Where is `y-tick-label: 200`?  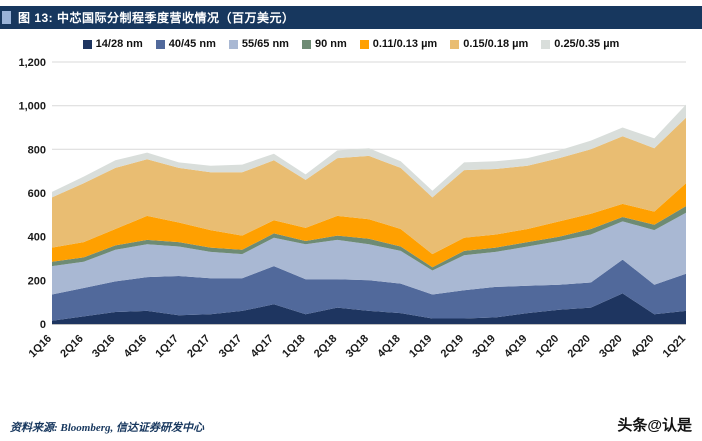 y-tick-label: 200 is located at coordinates (37, 281).